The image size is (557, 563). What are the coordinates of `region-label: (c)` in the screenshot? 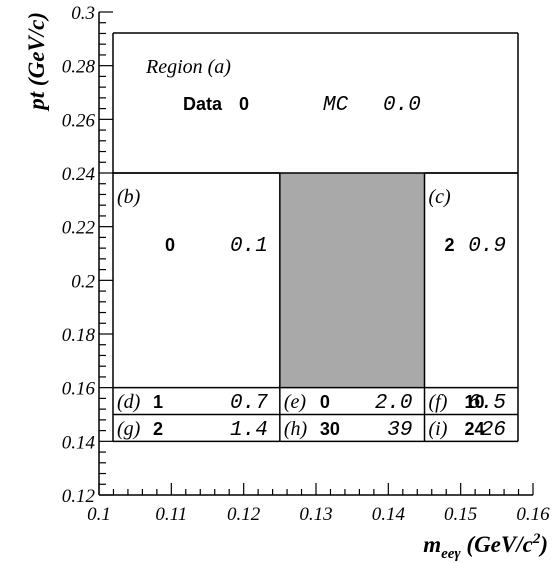 It's located at (440, 197).